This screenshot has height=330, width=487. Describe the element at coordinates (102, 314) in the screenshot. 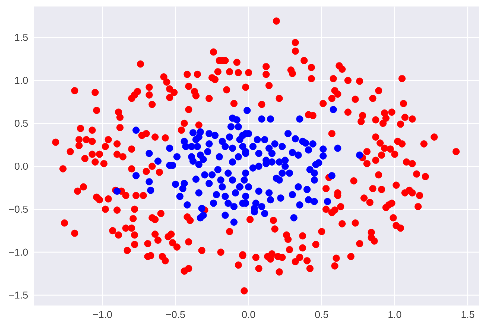

I see `x-tick-label: −1.0` at that location.